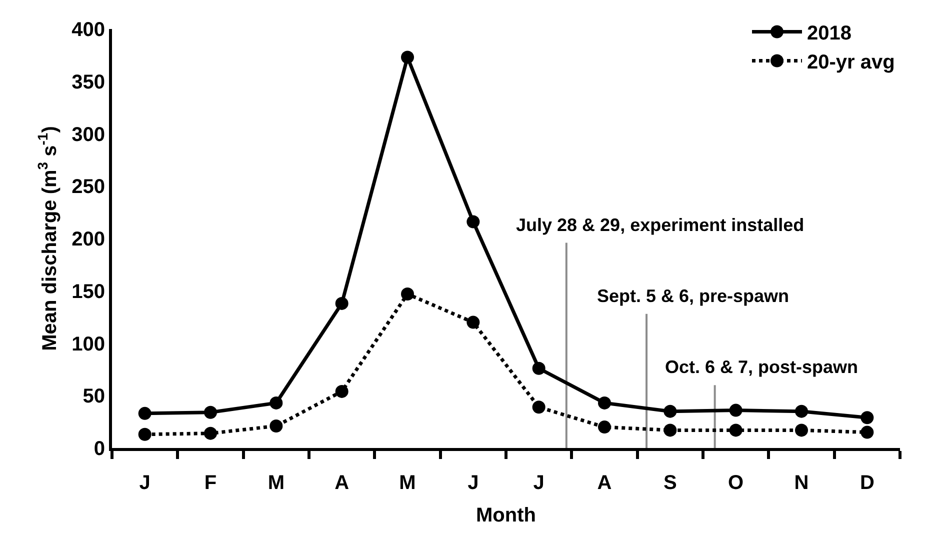  What do you see at coordinates (93, 397) in the screenshot?
I see `y-tick-label: 50` at bounding box center [93, 397].